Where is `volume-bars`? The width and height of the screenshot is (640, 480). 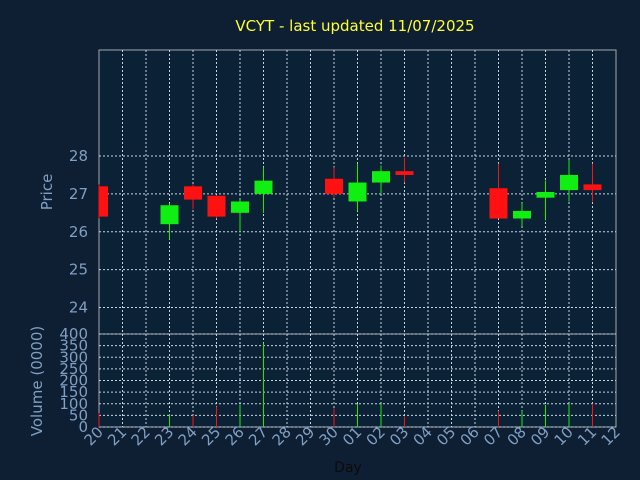
volume-bars is located at coordinates (345, 385).